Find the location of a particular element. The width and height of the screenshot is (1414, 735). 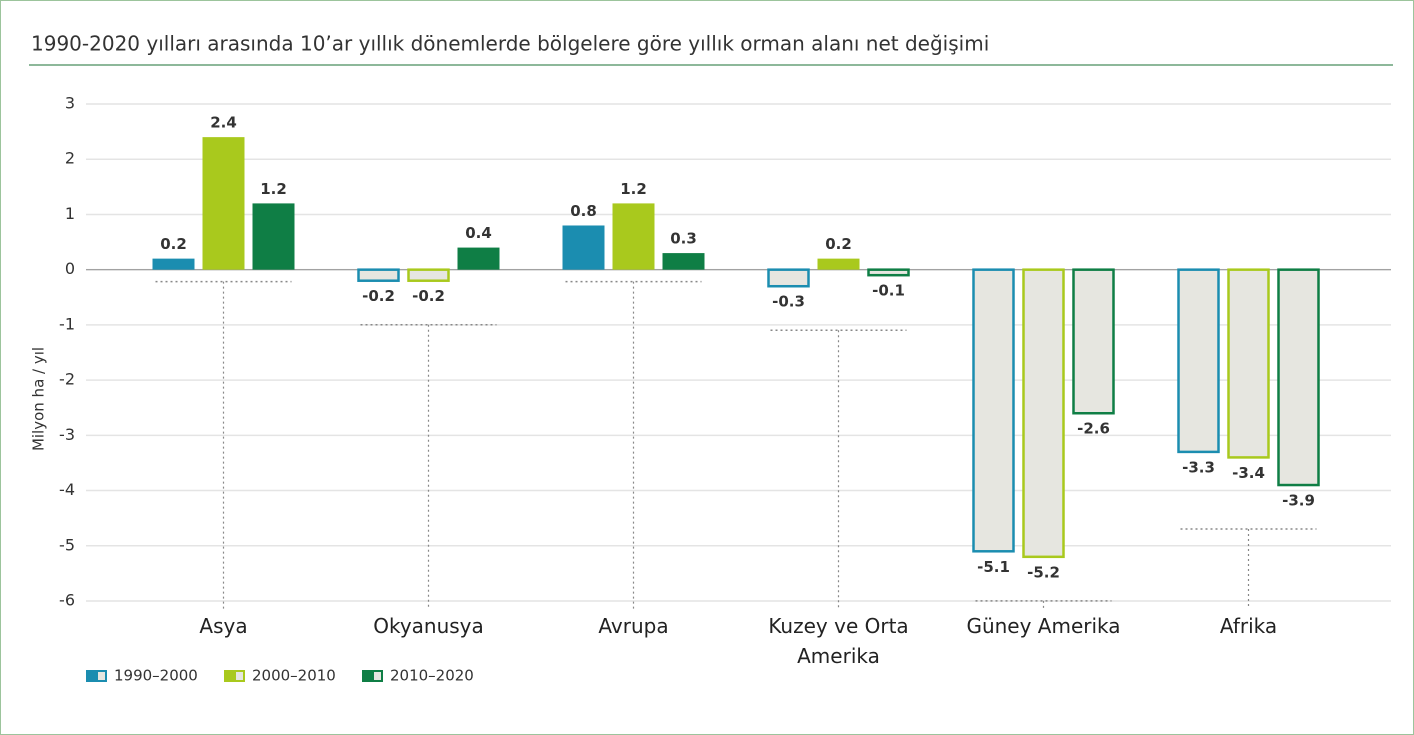

y-axis-label: Milyon ha / yıl is located at coordinates (39, 399).